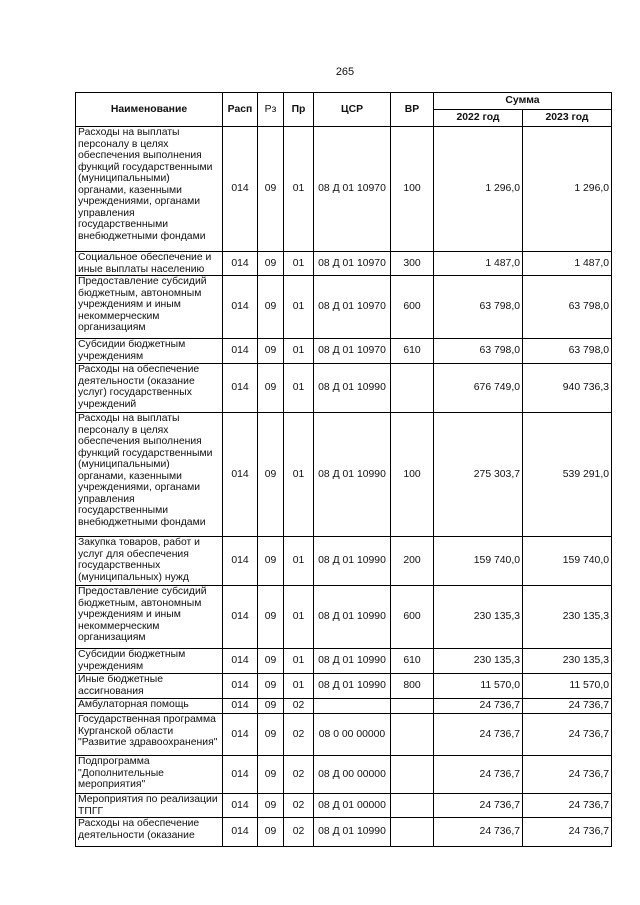  What do you see at coordinates (149, 805) in the screenshot?
I see `cell: Мероприятия по реализации ТПГГ` at bounding box center [149, 805].